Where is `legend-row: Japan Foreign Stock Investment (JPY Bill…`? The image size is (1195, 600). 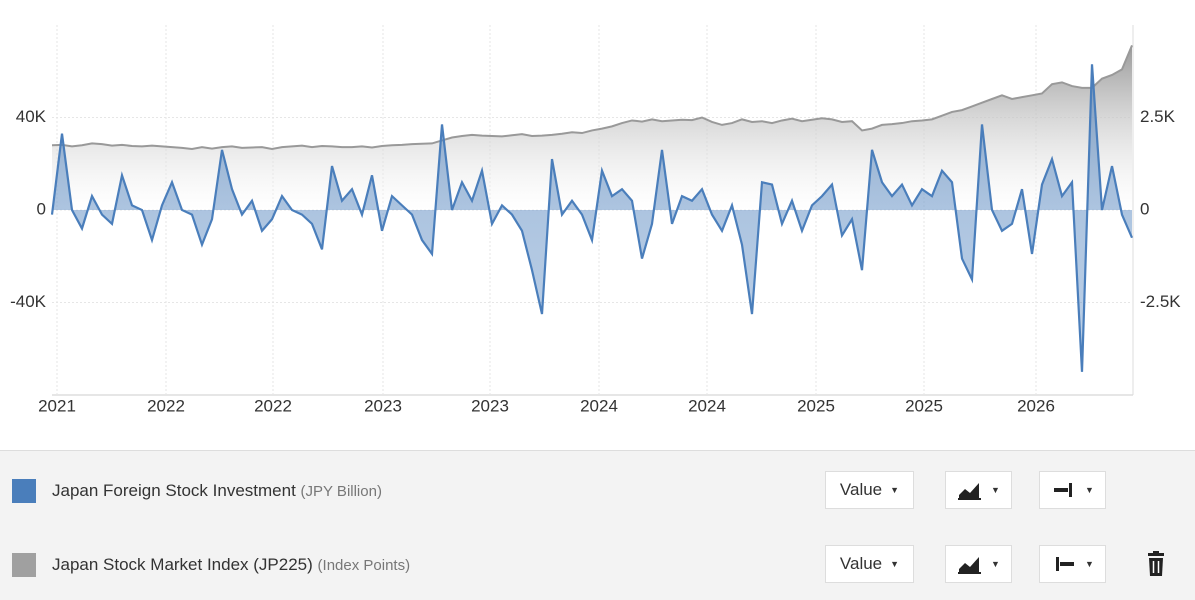
legend-row: Japan Foreign Stock Investment (JPY Bill… is located at coordinates (597, 491).